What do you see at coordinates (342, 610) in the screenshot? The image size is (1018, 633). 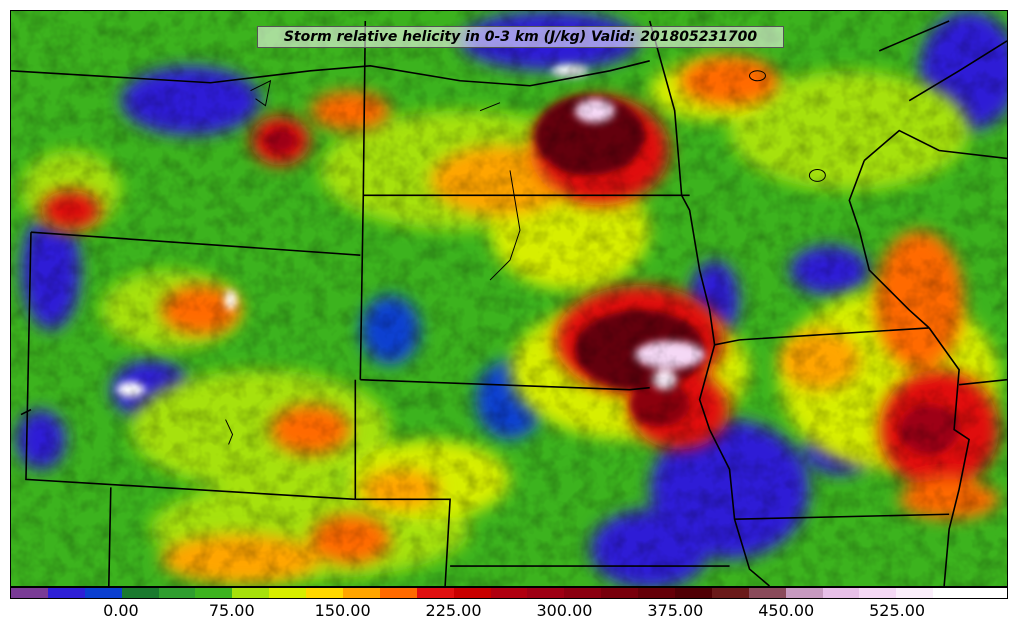 I see `colorbar-tick-label: 150.00` at bounding box center [342, 610].